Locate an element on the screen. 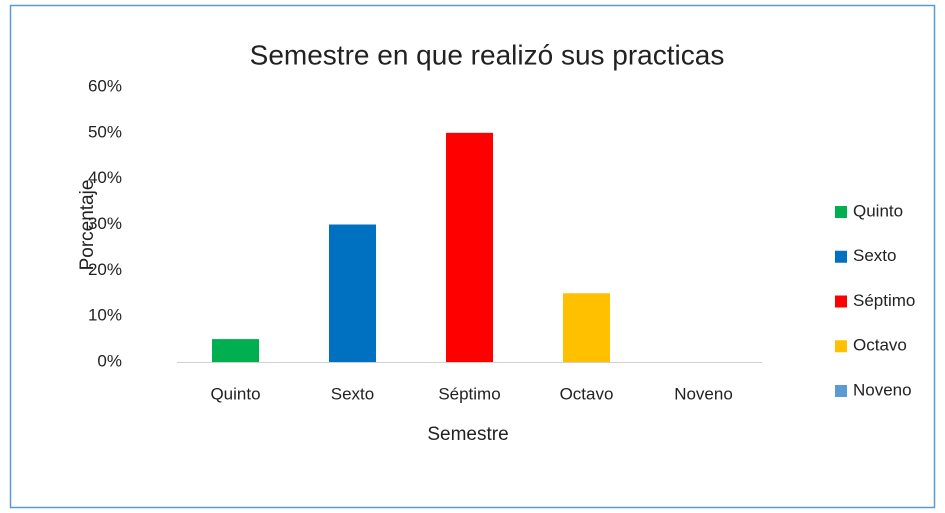 This screenshot has height=513, width=945. y-tick-label: 50% is located at coordinates (105, 131).